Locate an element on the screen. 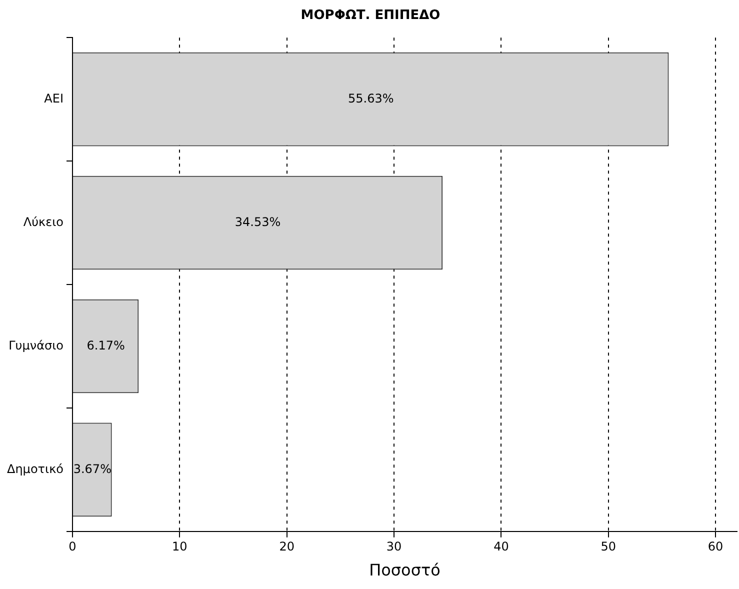  x-tick-label: 60 is located at coordinates (716, 547).